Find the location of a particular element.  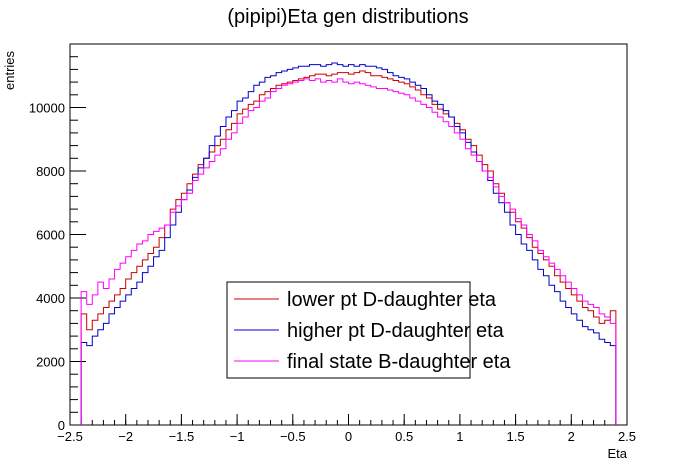

x-axis-title: Eta is located at coordinates (617, 453).